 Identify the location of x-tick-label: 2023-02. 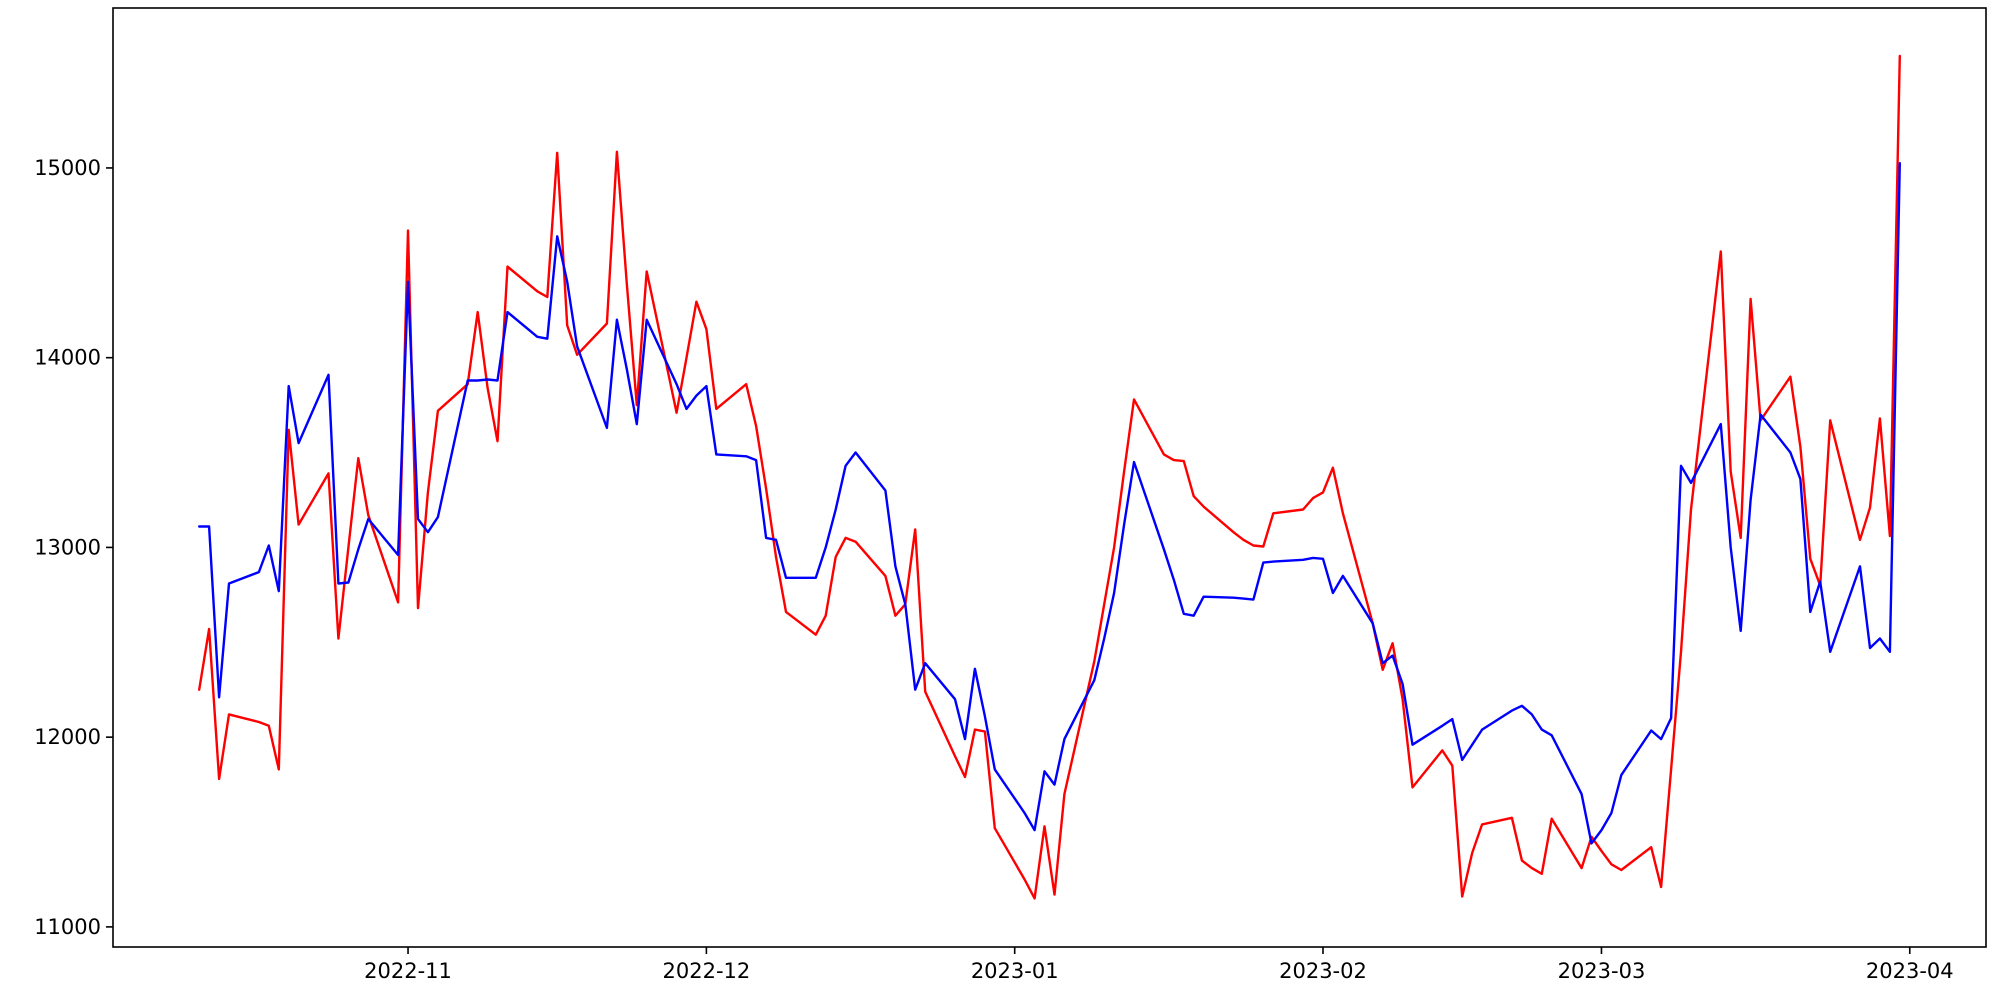
(1323, 971).